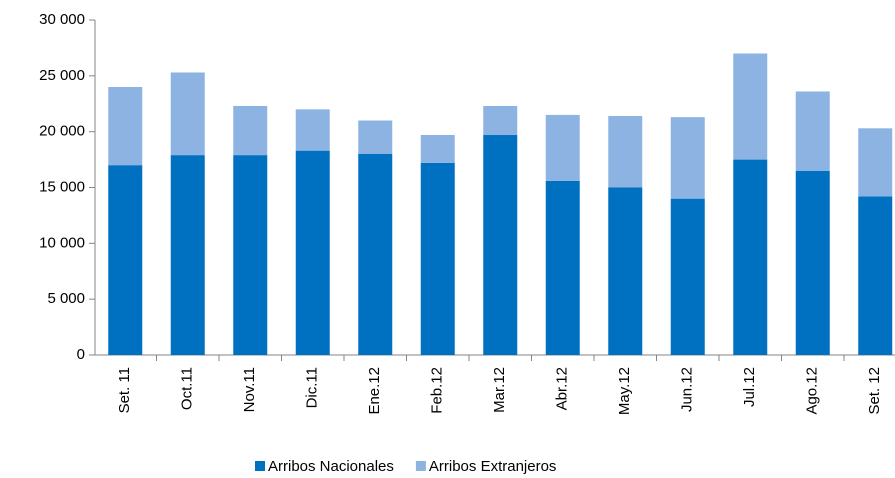  What do you see at coordinates (374, 391) in the screenshot?
I see `x-tick-label: Ene.12` at bounding box center [374, 391].